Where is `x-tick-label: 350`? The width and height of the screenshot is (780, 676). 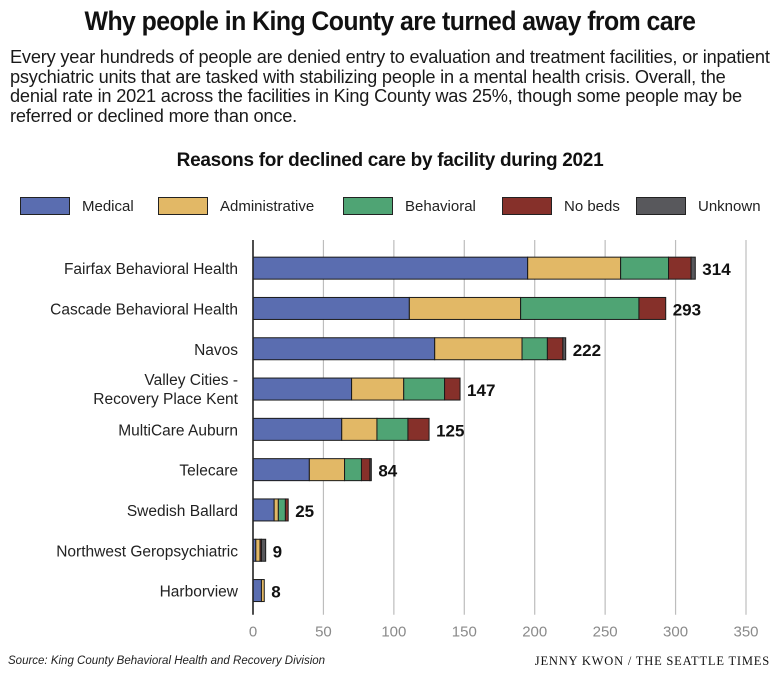 x-tick-label: 350 is located at coordinates (745, 632).